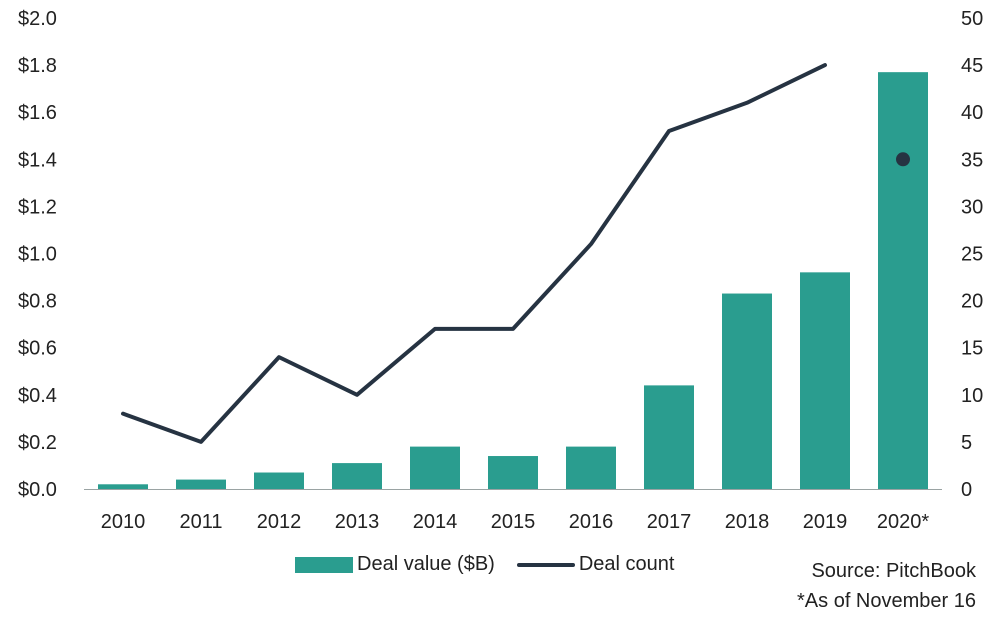 This screenshot has height=620, width=1000. I want to click on y-right-tick-label: 35, so click(972, 160).